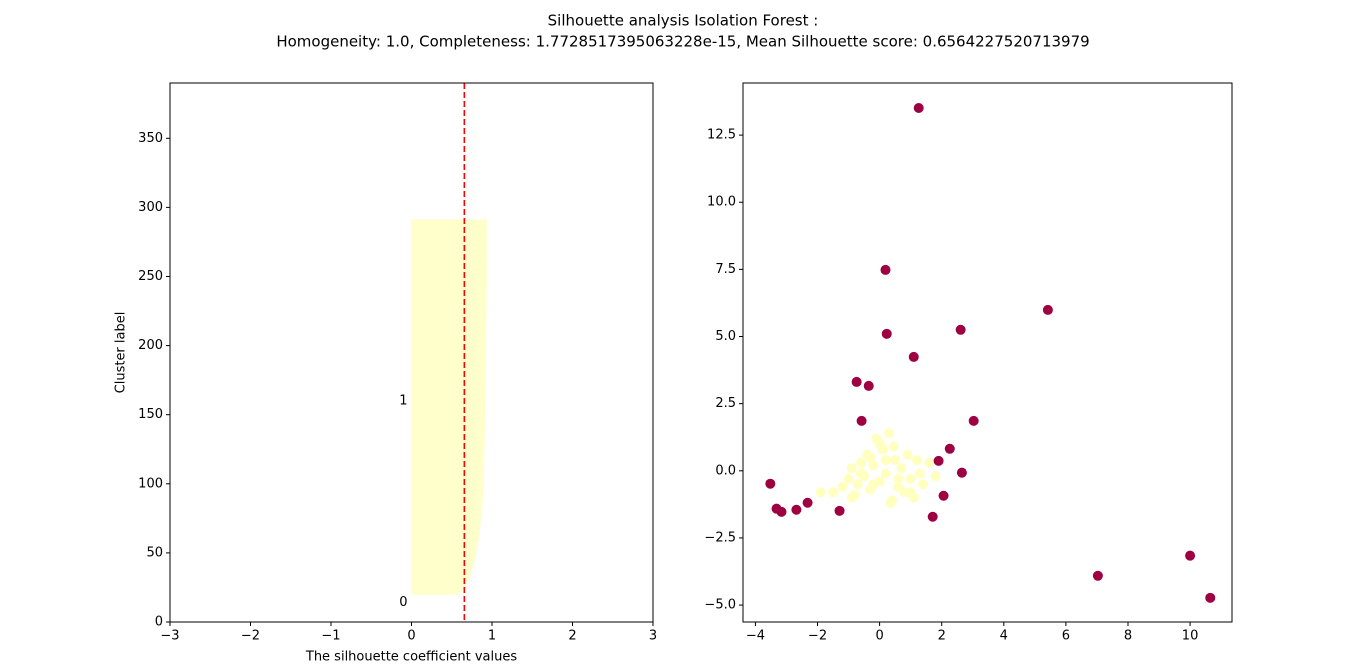 Image resolution: width=1366 pixels, height=664 pixels. Describe the element at coordinates (159, 622) in the screenshot. I see `y-tick-label: 0` at that location.